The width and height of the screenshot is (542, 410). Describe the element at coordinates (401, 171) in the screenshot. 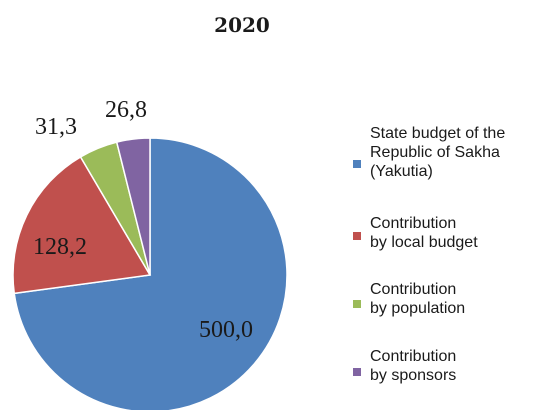

I see `legend-label-line: (Yakutia)` at that location.